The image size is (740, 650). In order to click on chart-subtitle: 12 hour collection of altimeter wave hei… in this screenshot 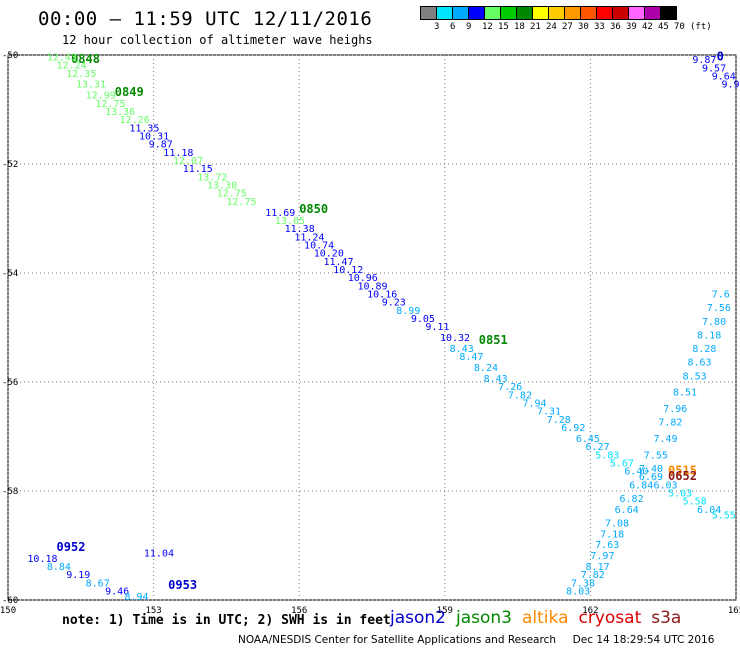, I will do `click(217, 40)`.